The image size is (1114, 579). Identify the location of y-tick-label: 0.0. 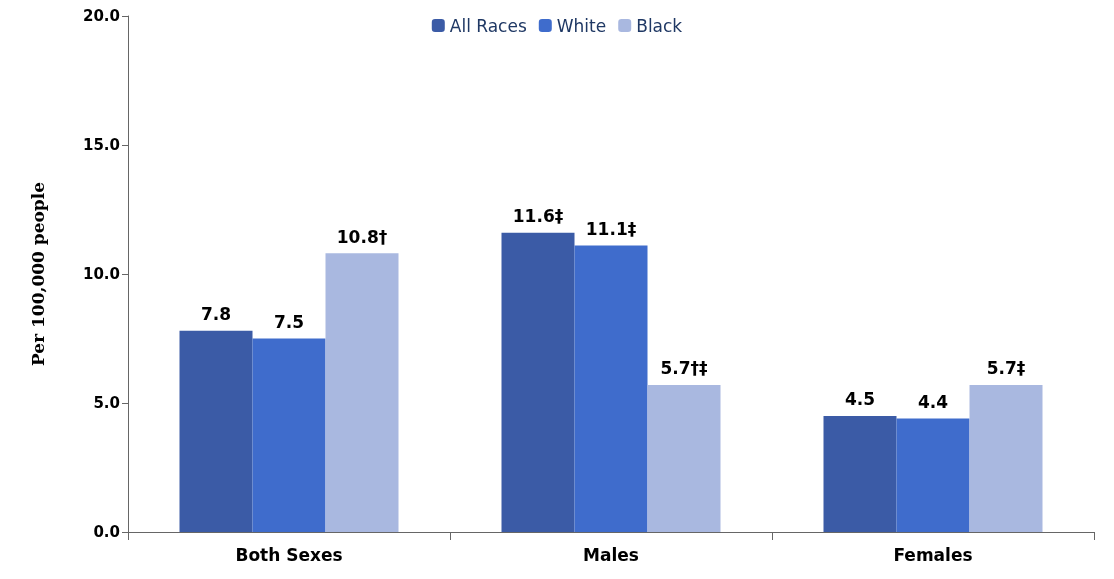
(106, 532).